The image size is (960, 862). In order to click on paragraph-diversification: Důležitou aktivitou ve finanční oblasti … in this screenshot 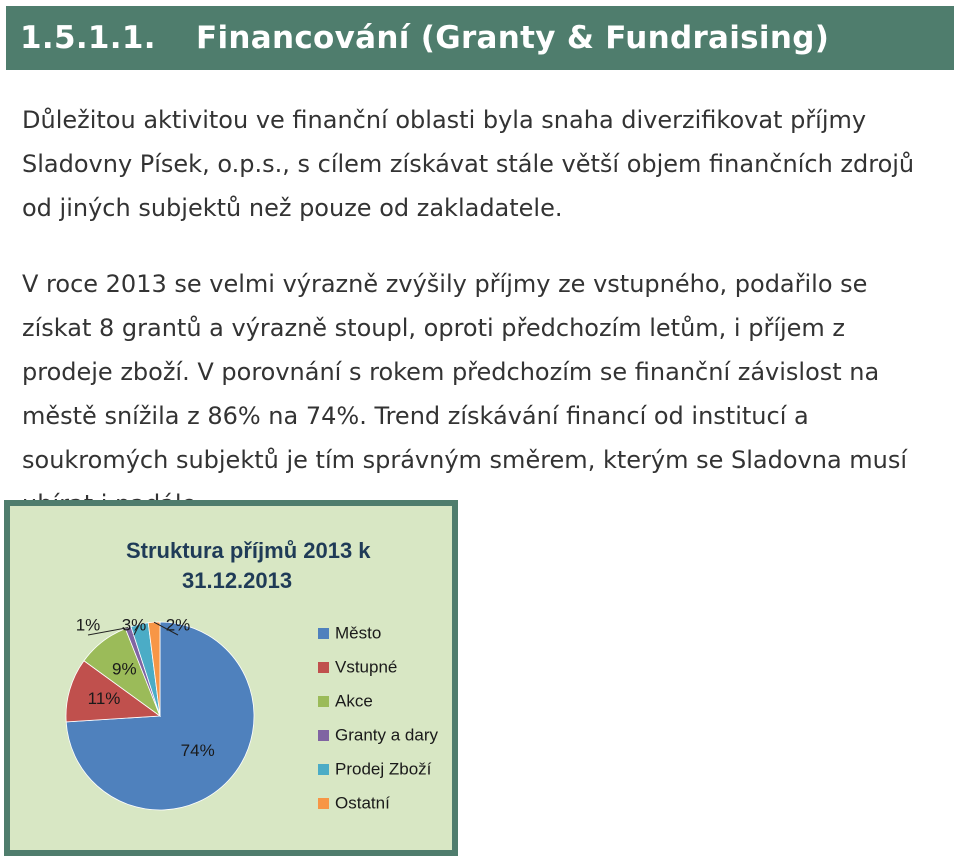, I will do `click(468, 164)`.